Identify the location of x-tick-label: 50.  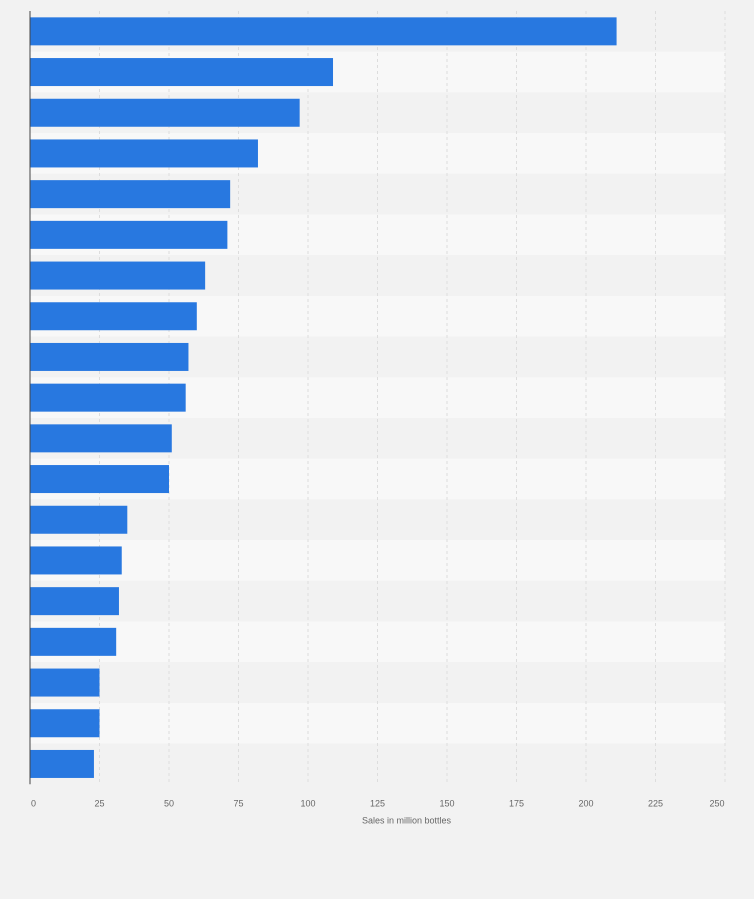
(169, 803).